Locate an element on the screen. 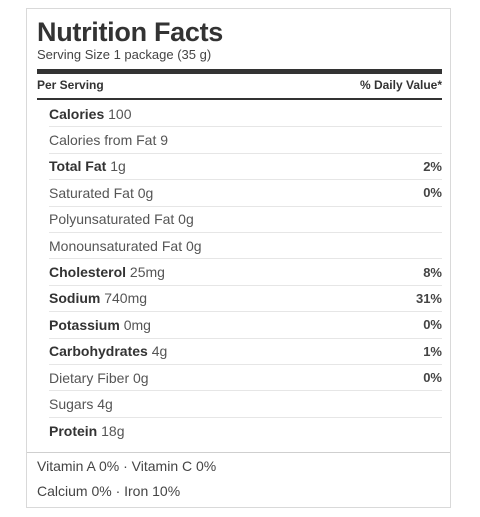 This screenshot has height=517, width=480. table-header: Per Serving % Daily Value* is located at coordinates (239, 85).